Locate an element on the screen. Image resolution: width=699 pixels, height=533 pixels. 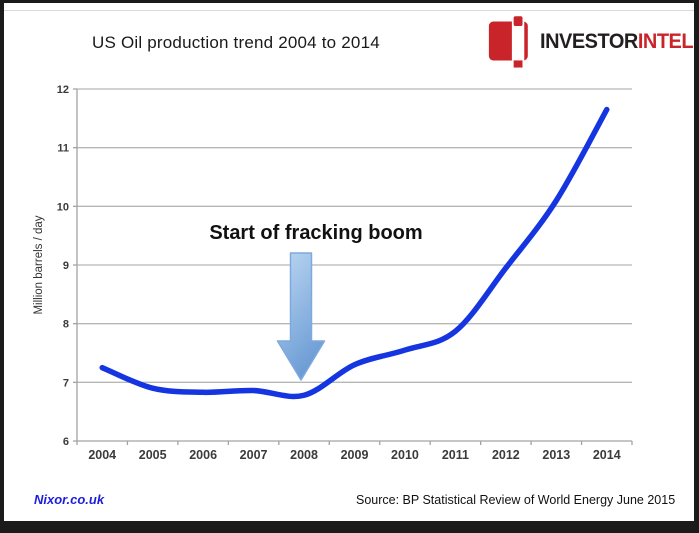
x-tick-label: 2007 is located at coordinates (254, 455).